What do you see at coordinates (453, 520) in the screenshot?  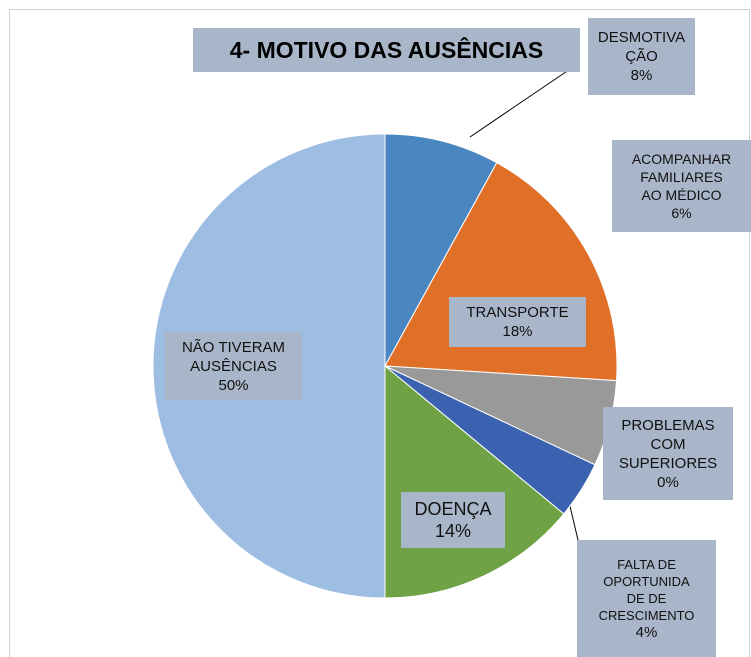 I see `slice-label: DOENÇA 14%` at bounding box center [453, 520].